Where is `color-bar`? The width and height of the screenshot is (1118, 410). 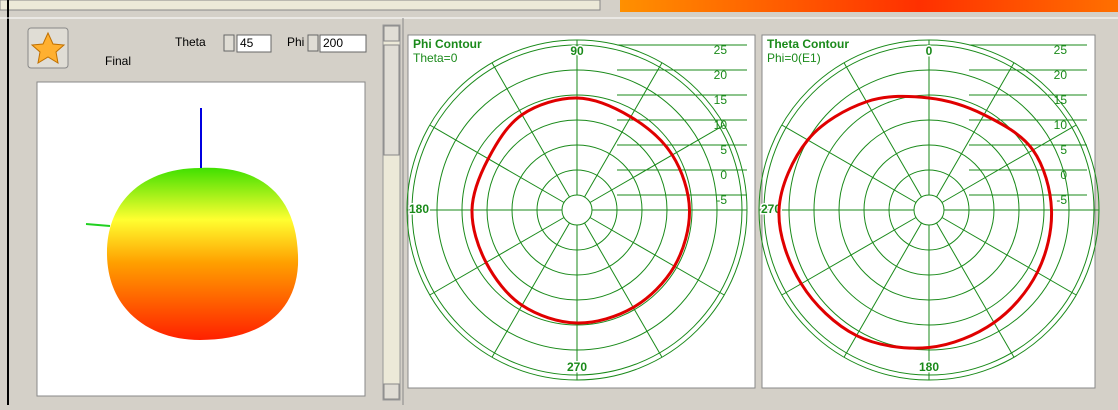 color-bar is located at coordinates (869, 6).